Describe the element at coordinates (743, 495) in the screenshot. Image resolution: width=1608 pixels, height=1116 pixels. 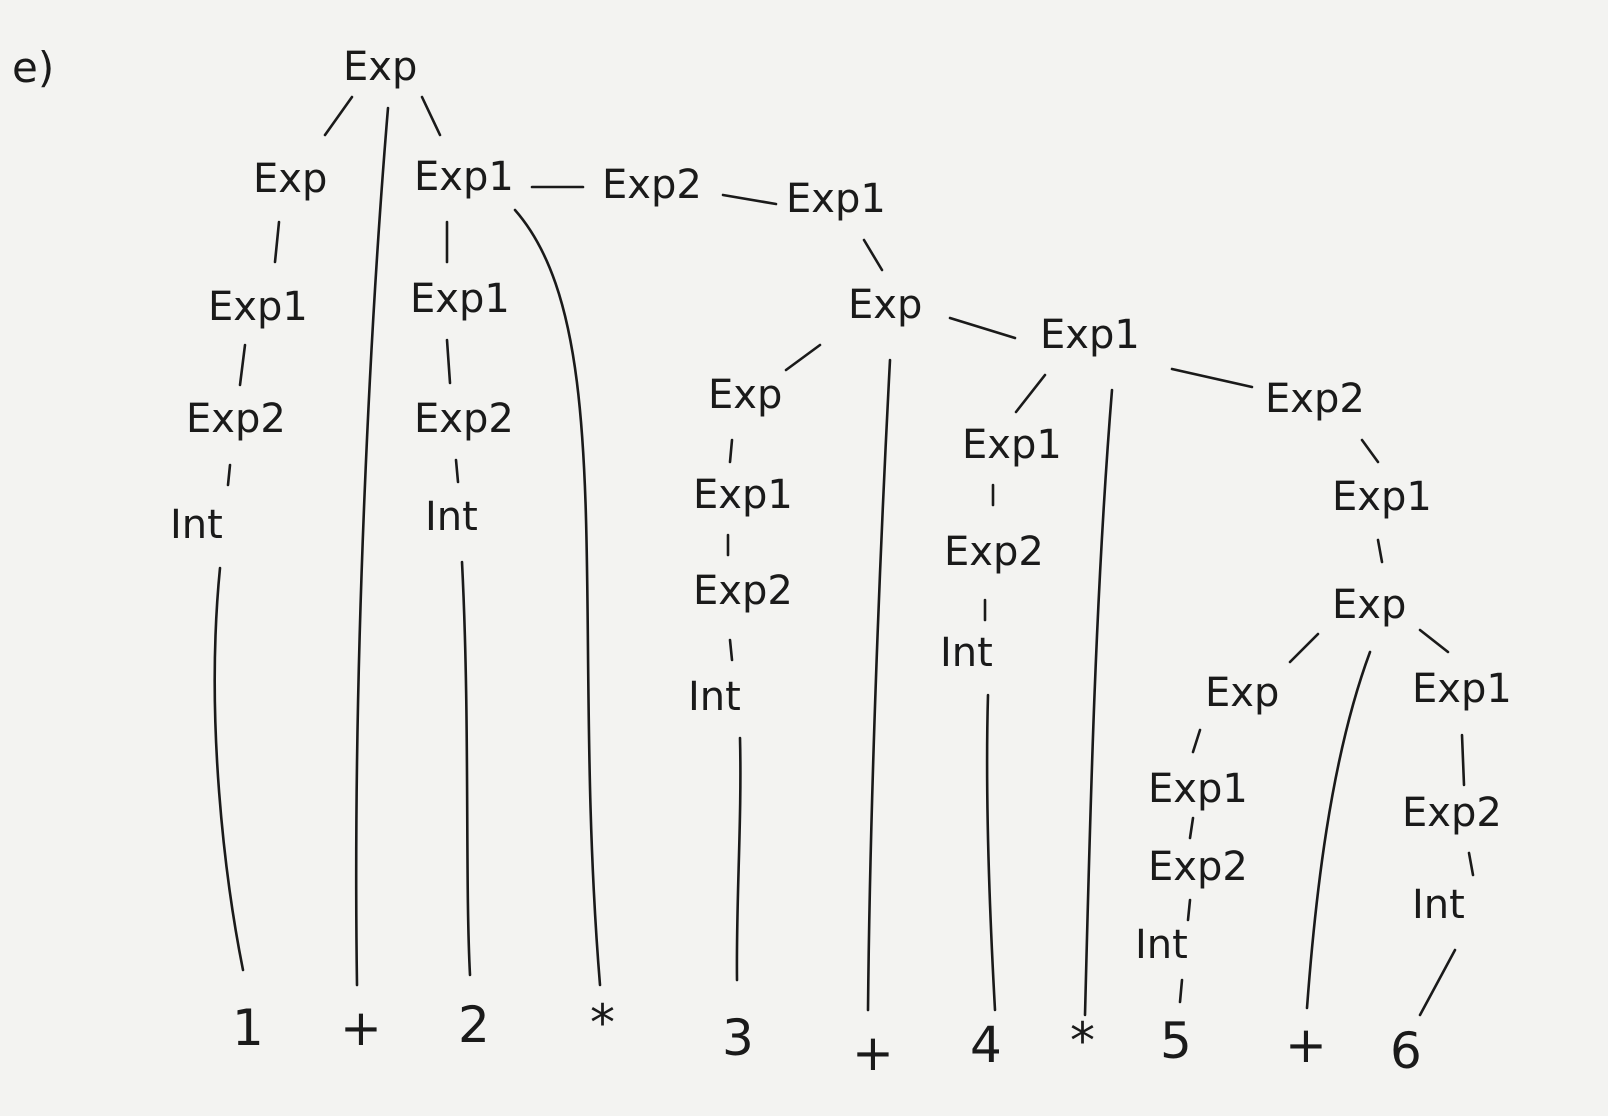
I see `node-c3-exp1: Exp1` at that location.